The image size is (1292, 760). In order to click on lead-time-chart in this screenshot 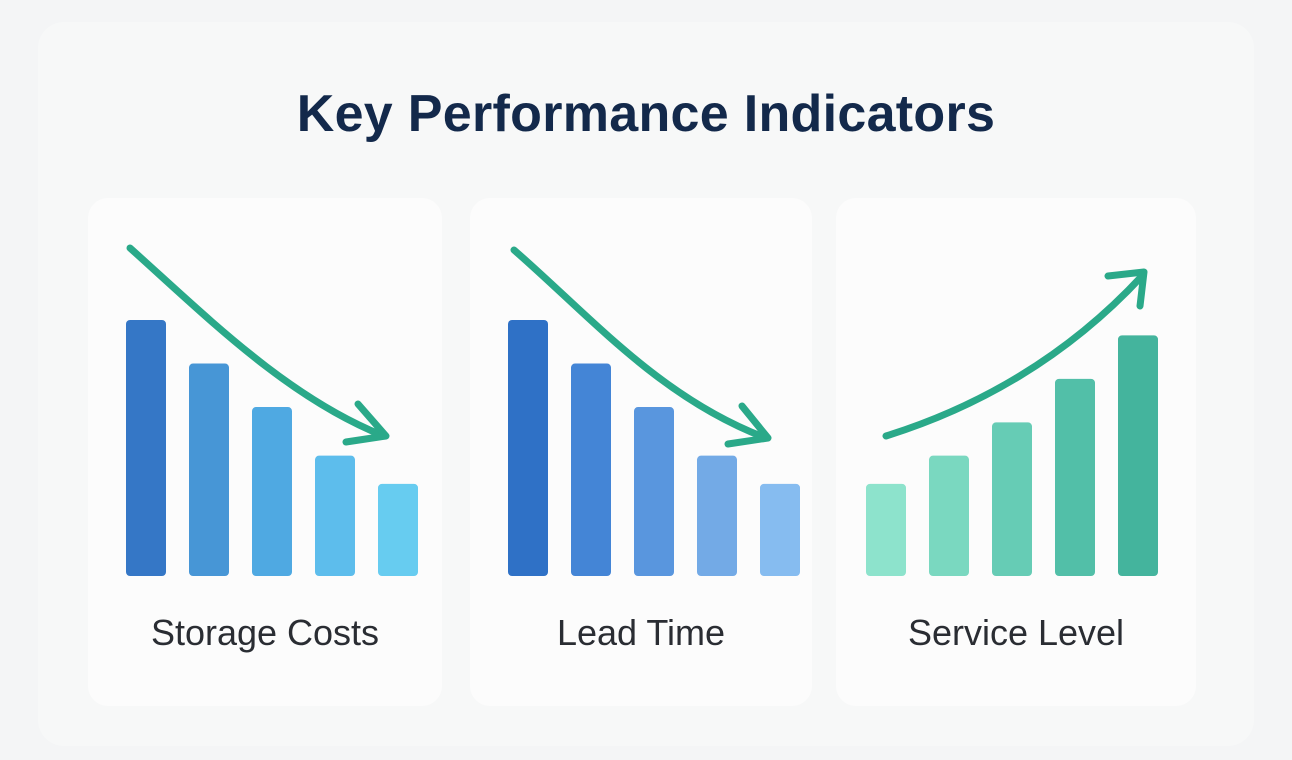, I will do `click(654, 411)`.